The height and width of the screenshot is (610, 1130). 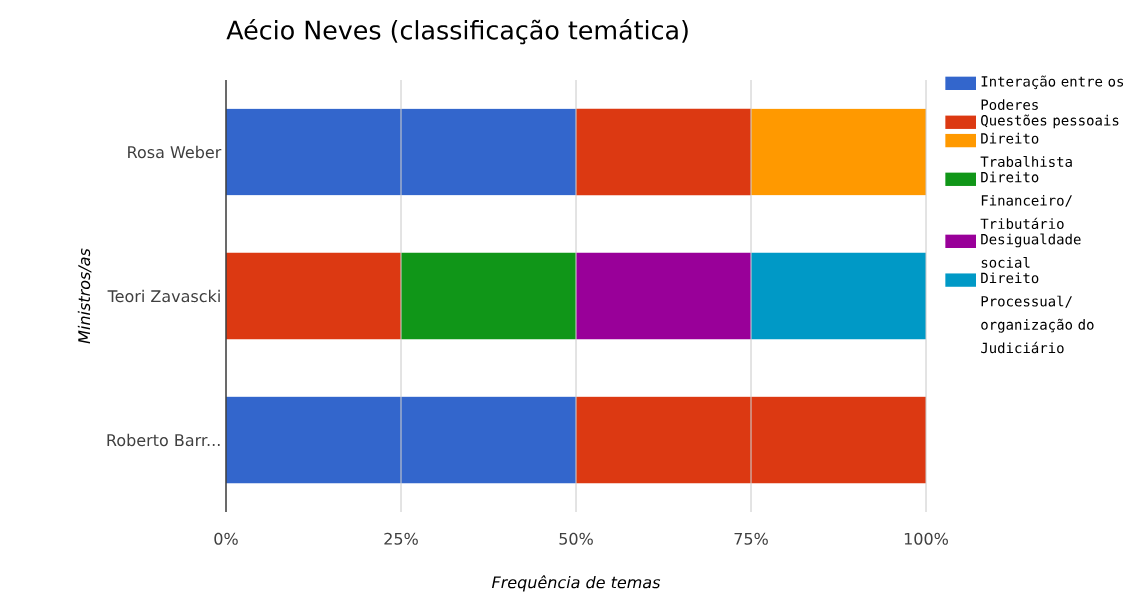 I want to click on x-tick-label: 50%, so click(x=576, y=538).